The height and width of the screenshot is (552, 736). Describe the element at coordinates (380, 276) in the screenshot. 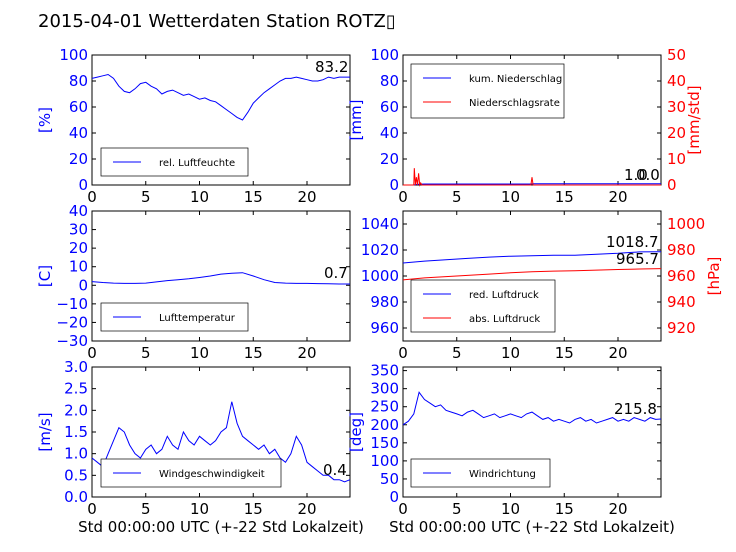

I see `y-tick-label: 1000` at that location.